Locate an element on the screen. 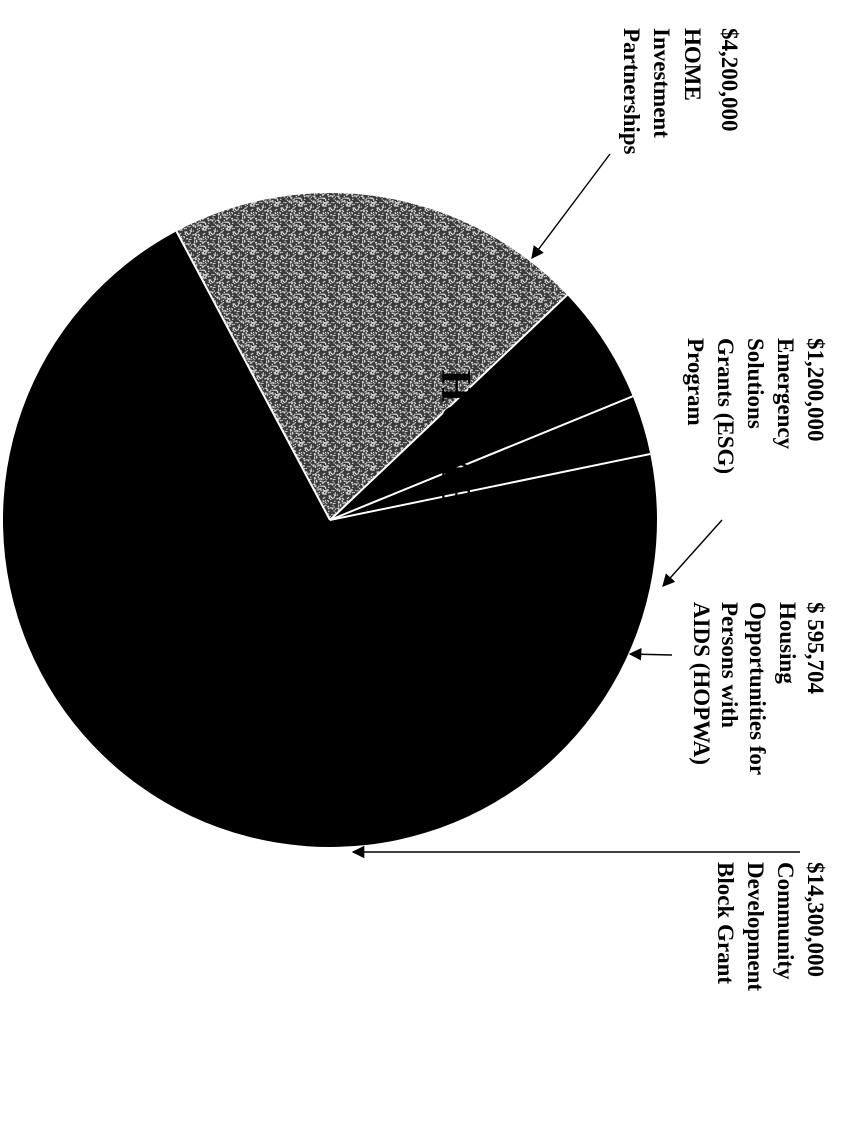  callout-esg-line-0: $1,200,000 is located at coordinates (815, 390).